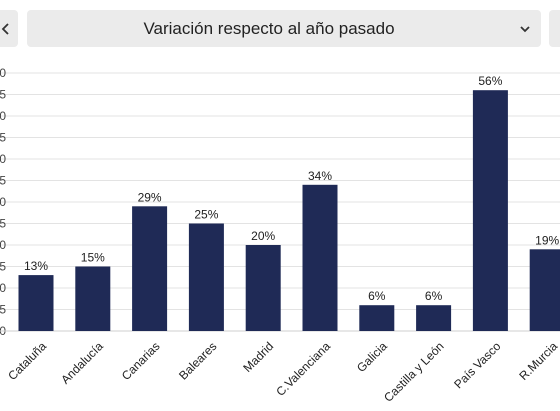  I want to click on data-label: 13%, so click(36, 266).